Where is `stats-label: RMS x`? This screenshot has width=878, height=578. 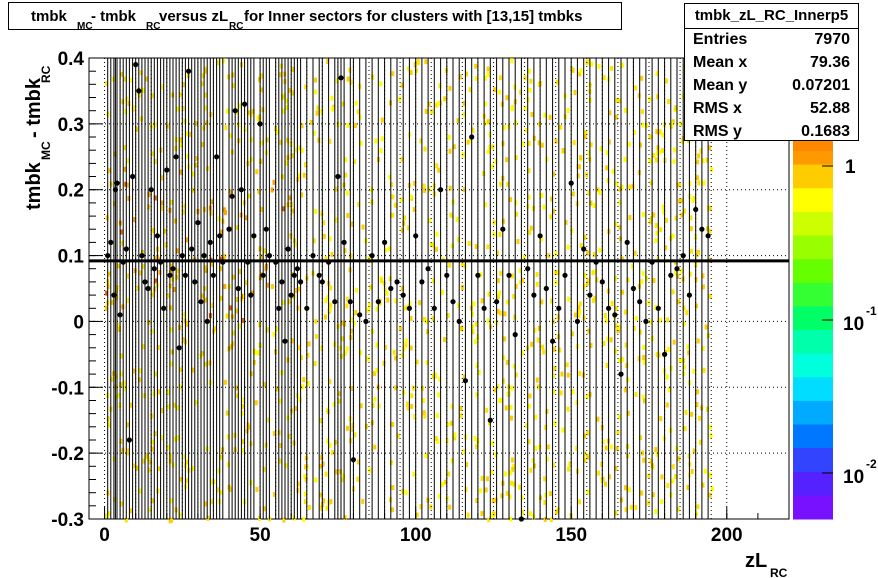
stats-label: RMS x is located at coordinates (717, 108).